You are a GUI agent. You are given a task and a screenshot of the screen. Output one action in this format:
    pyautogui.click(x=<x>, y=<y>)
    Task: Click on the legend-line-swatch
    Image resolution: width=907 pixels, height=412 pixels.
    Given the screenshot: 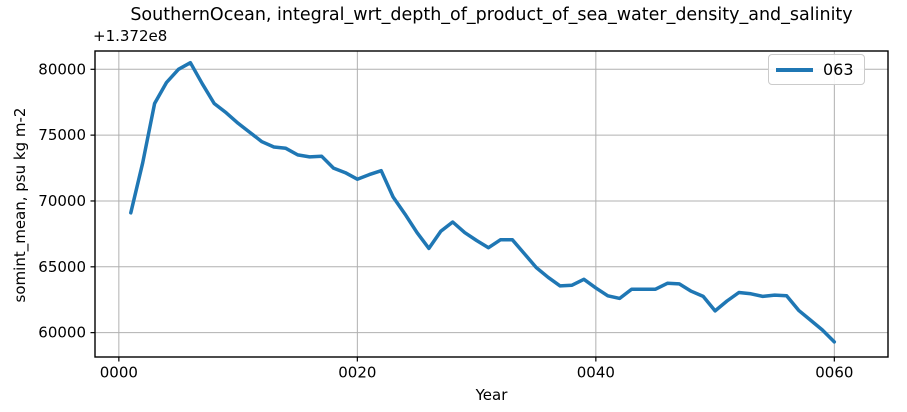 What is the action you would take?
    pyautogui.click(x=794, y=69)
    